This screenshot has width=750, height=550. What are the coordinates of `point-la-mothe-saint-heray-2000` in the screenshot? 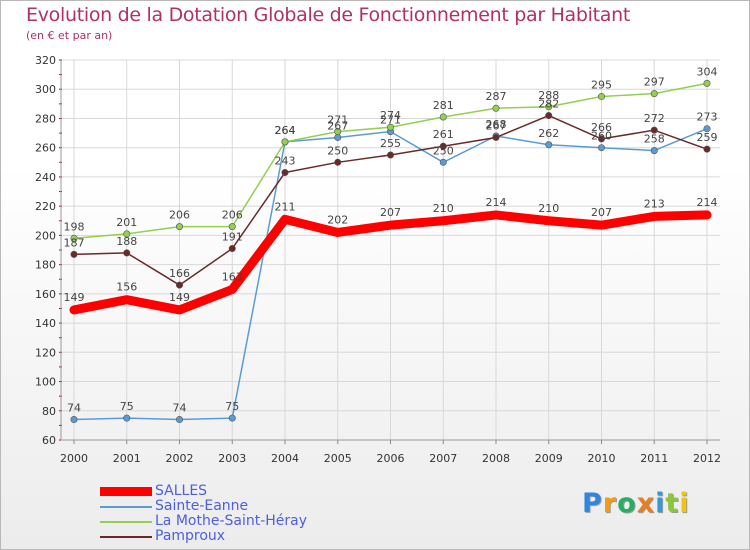 It's located at (74, 238).